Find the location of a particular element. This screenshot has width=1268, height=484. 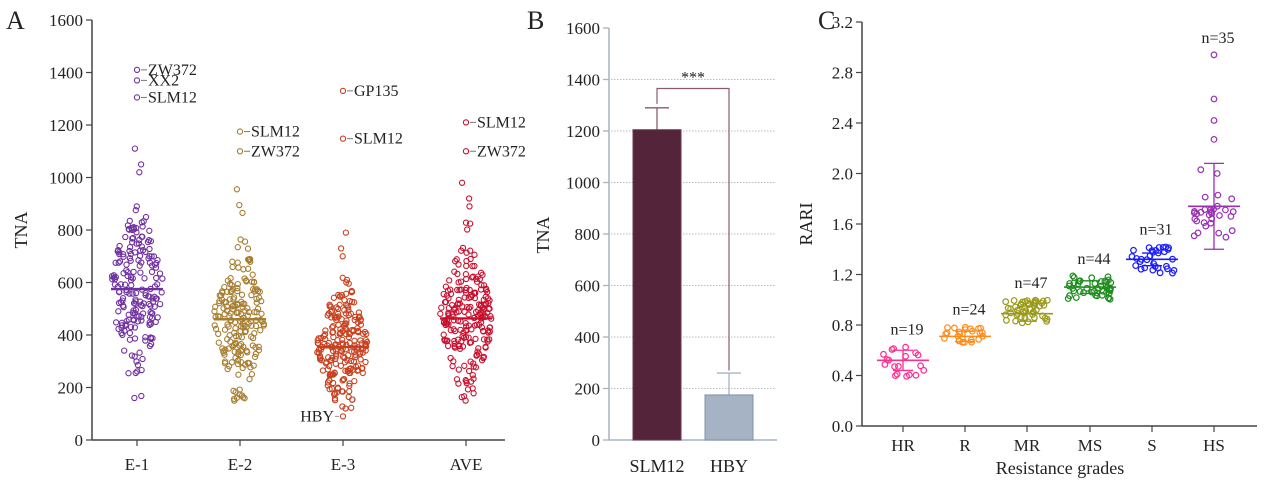

outlier-point is located at coordinates (137, 80).